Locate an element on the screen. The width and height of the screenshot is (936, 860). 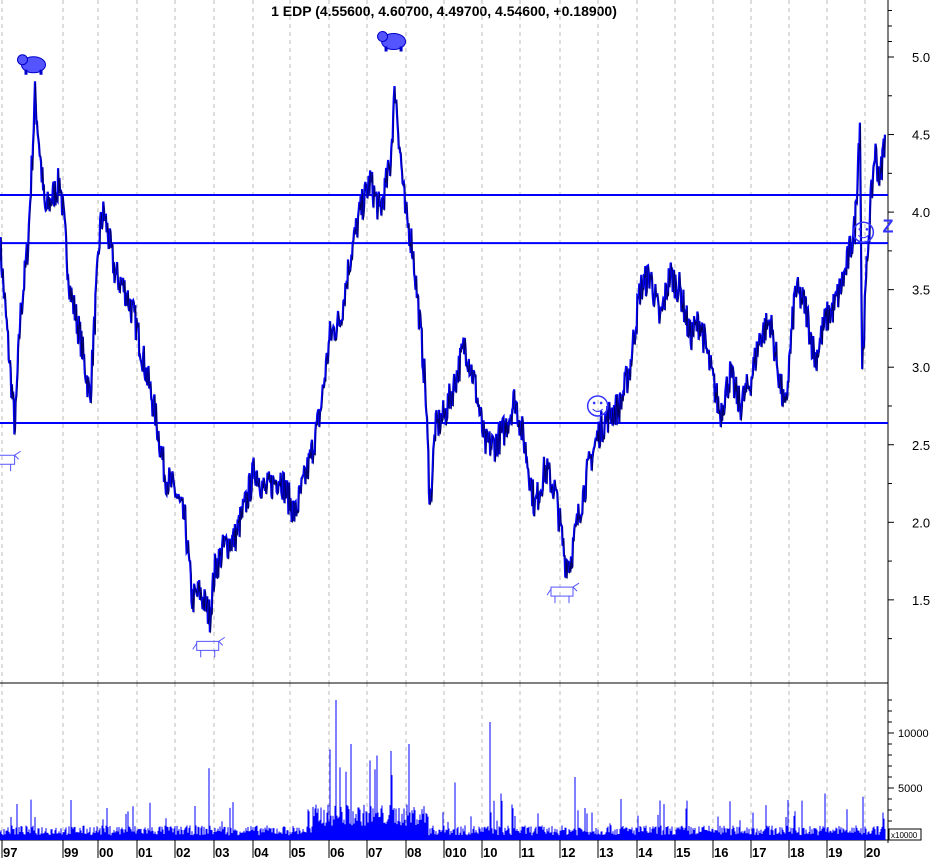
y-tick-label: 4.5 is located at coordinates (921, 135).